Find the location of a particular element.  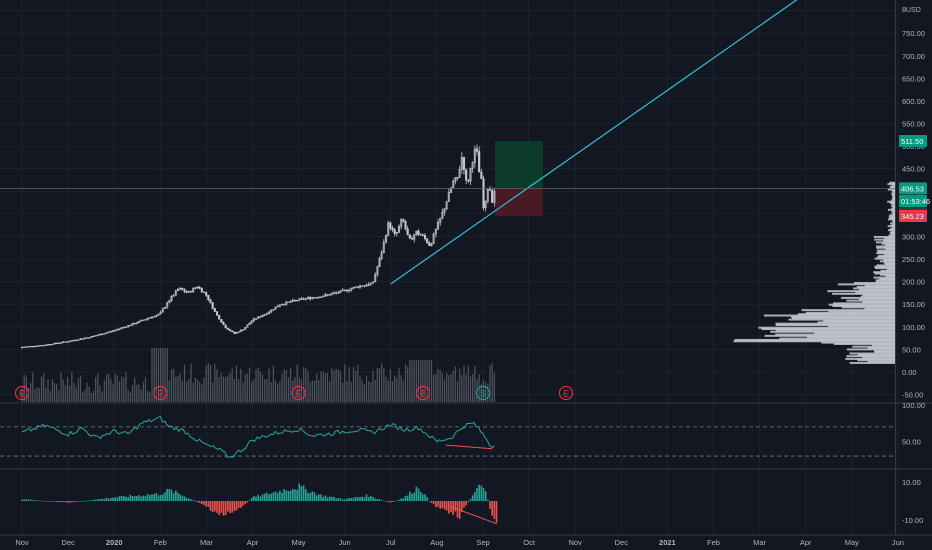

countdown-badge: 01:53:46 is located at coordinates (915, 201).